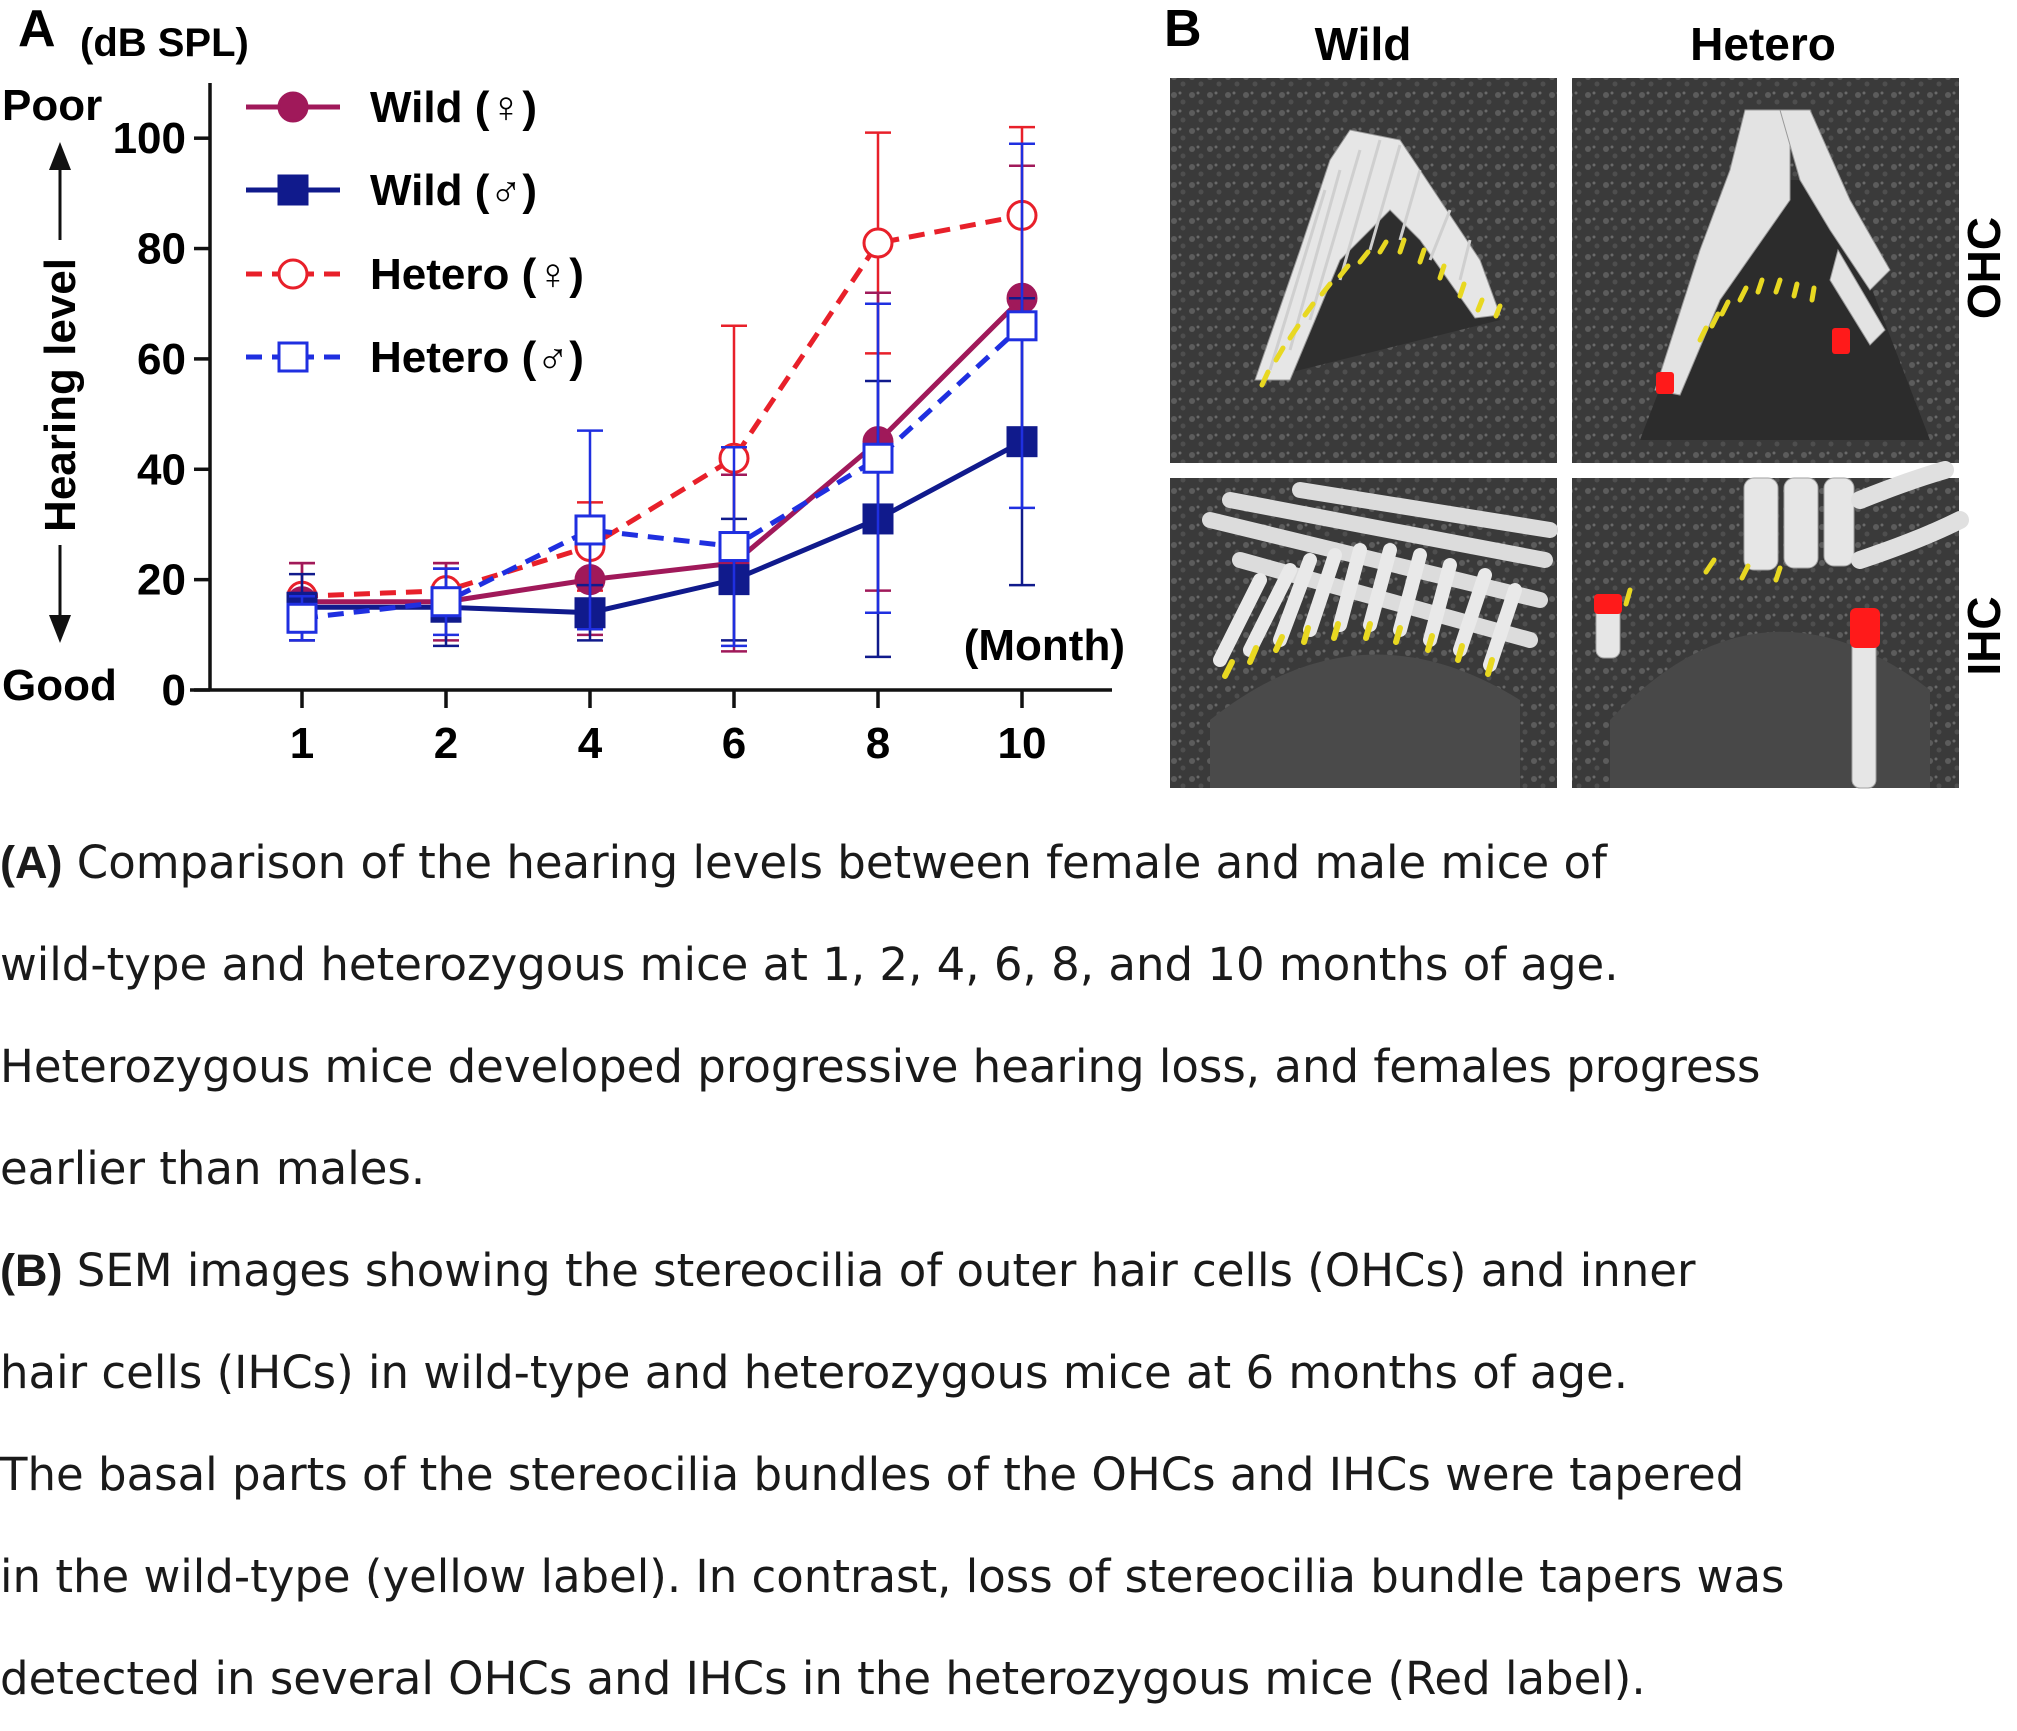  Describe the element at coordinates (477, 274) in the screenshot. I see `legend-label: Hetero (♀)` at that location.